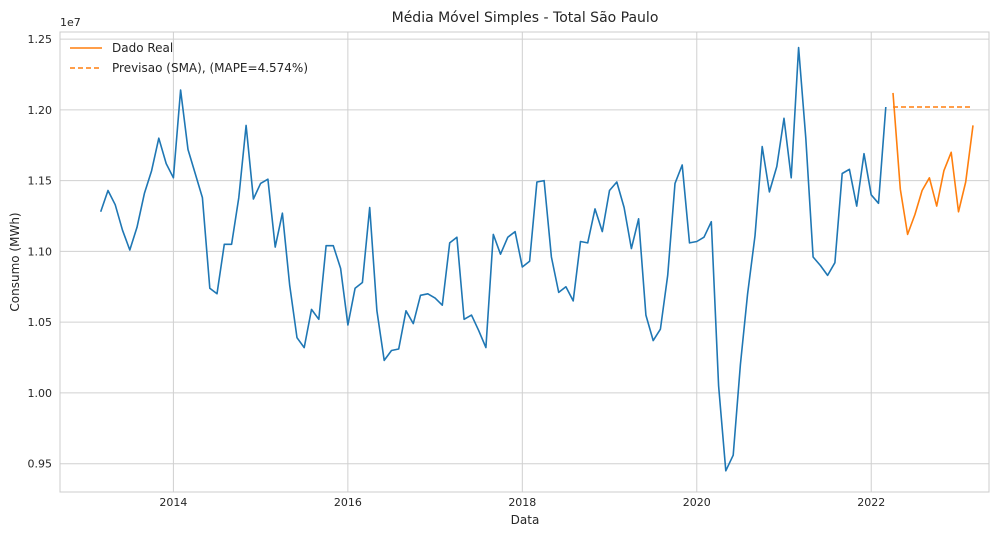  I want to click on x-axis: 2014 2016 2018 2020 2022, so click(522, 502).